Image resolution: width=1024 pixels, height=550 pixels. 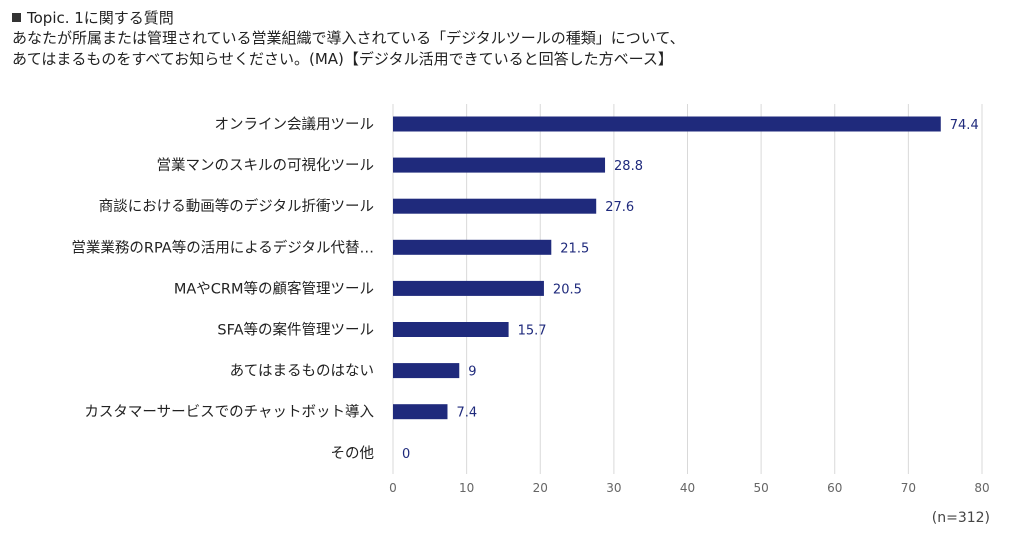 What do you see at coordinates (229, 412) in the screenshot?
I see `category-label: カスタマーサービスでのチャットボット導入` at bounding box center [229, 412].